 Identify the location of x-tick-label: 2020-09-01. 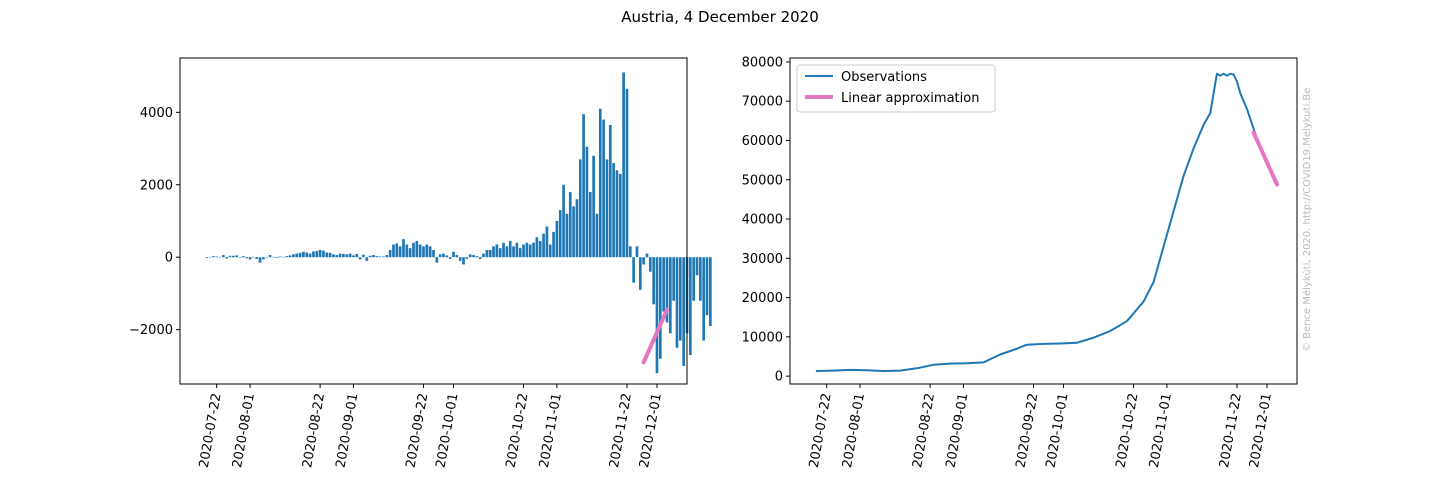
(957, 430).